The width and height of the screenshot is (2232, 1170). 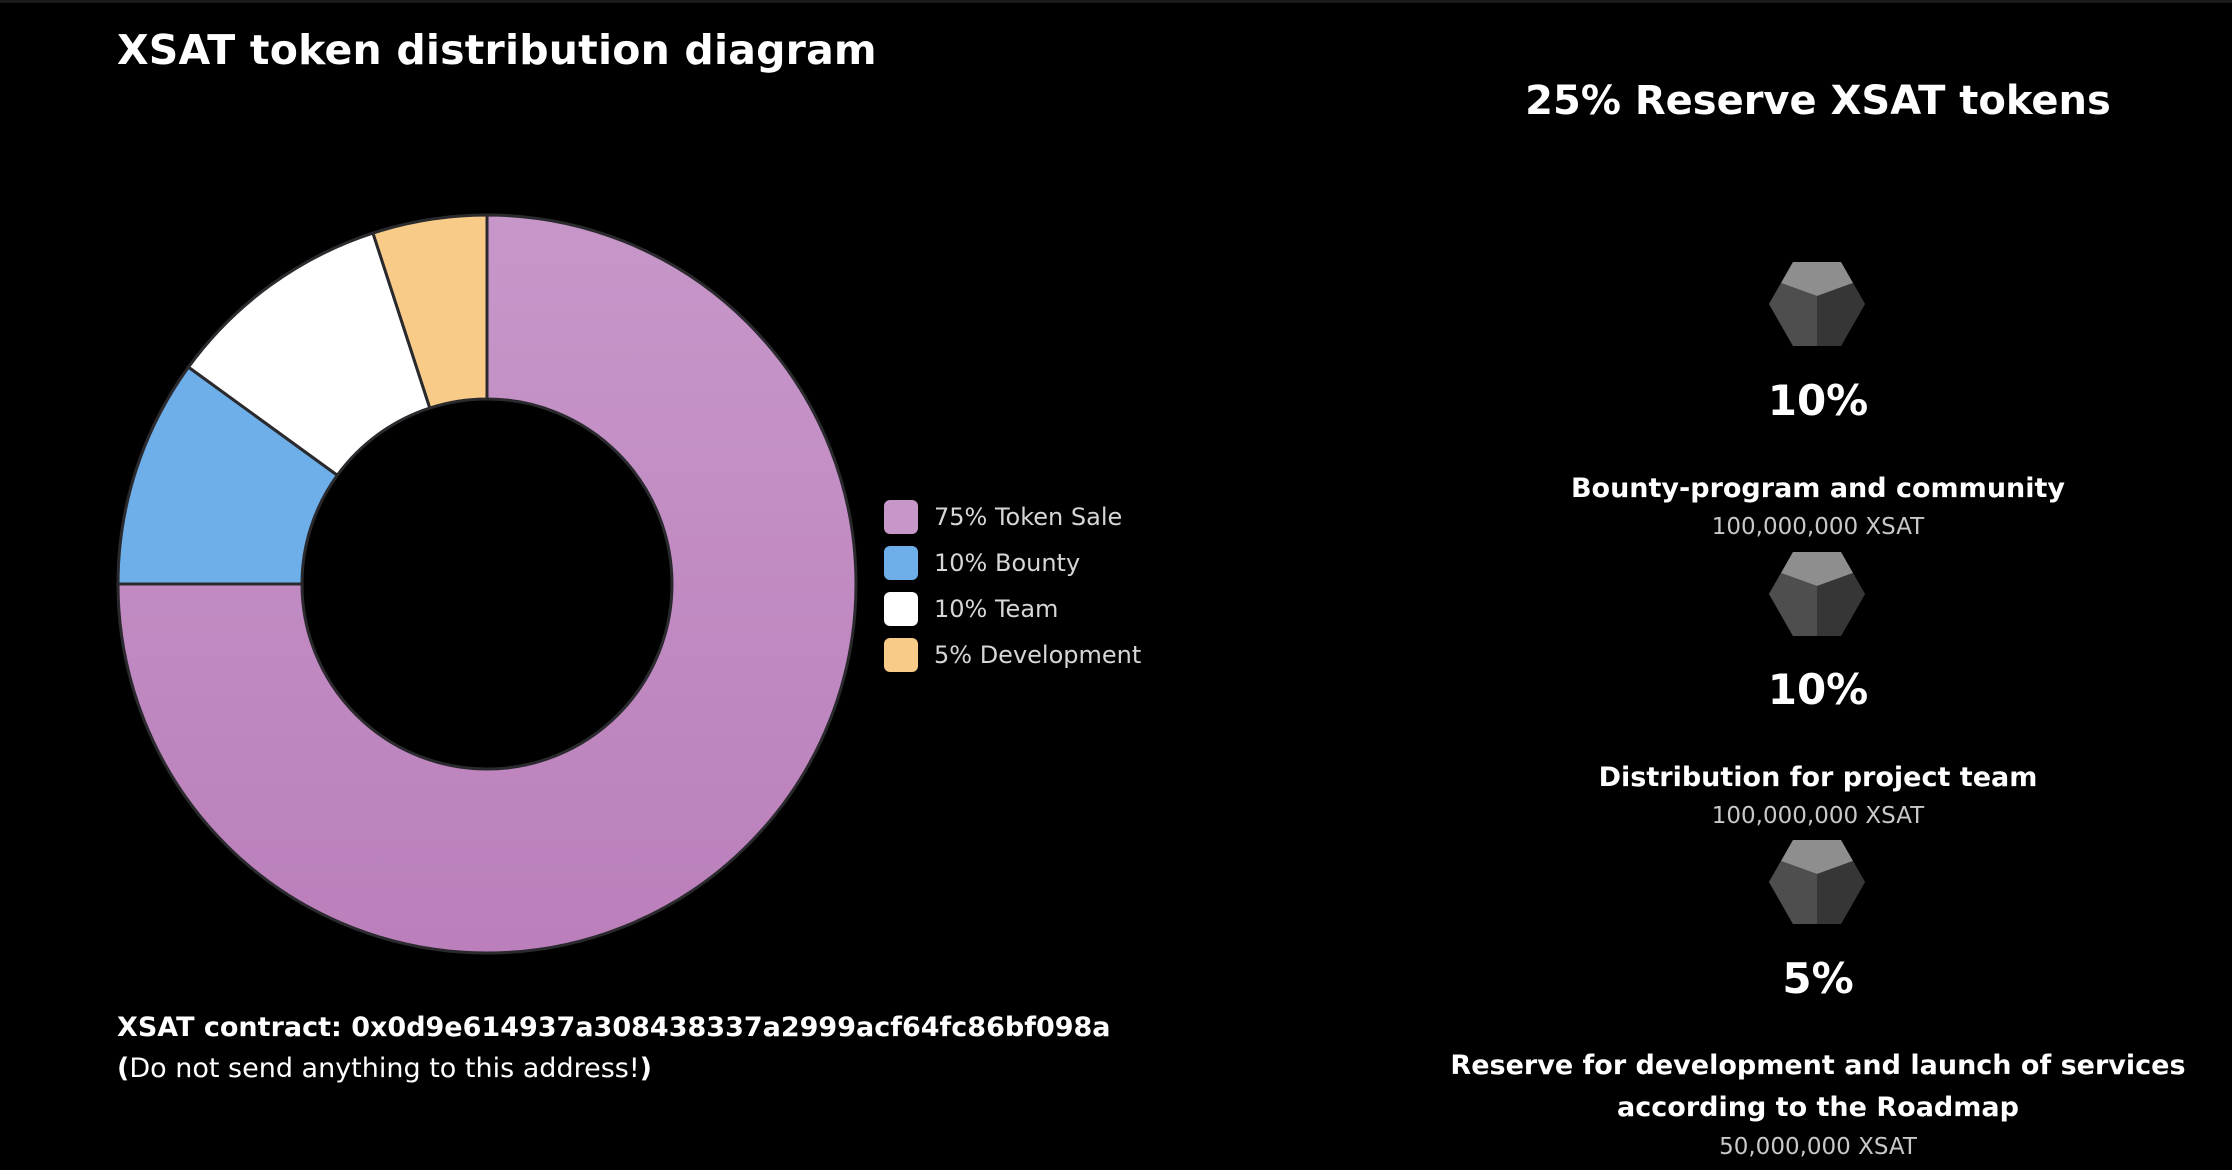 What do you see at coordinates (123, 1068) in the screenshot?
I see `warning-paren-open: (` at bounding box center [123, 1068].